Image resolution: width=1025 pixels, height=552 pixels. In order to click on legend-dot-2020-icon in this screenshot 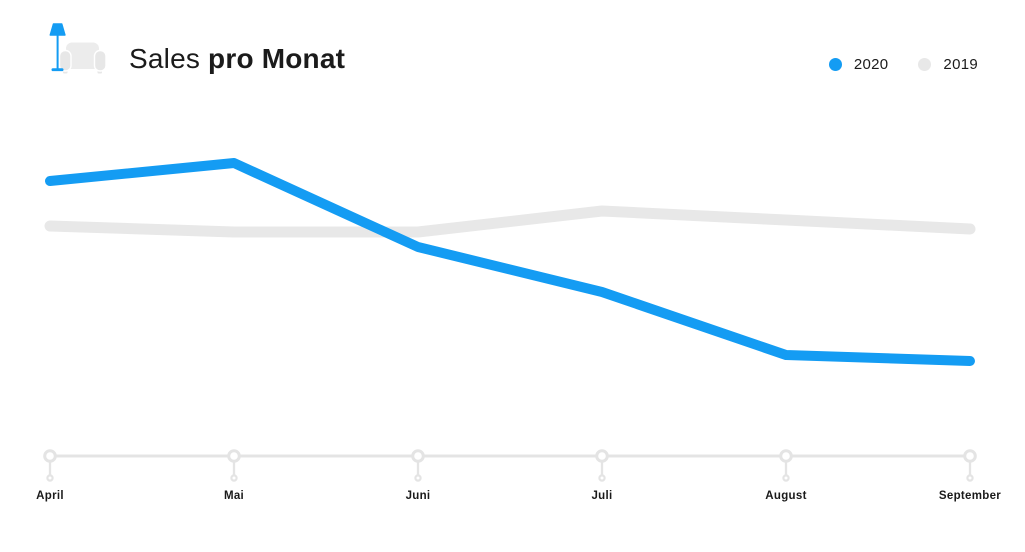, I will do `click(835, 64)`.